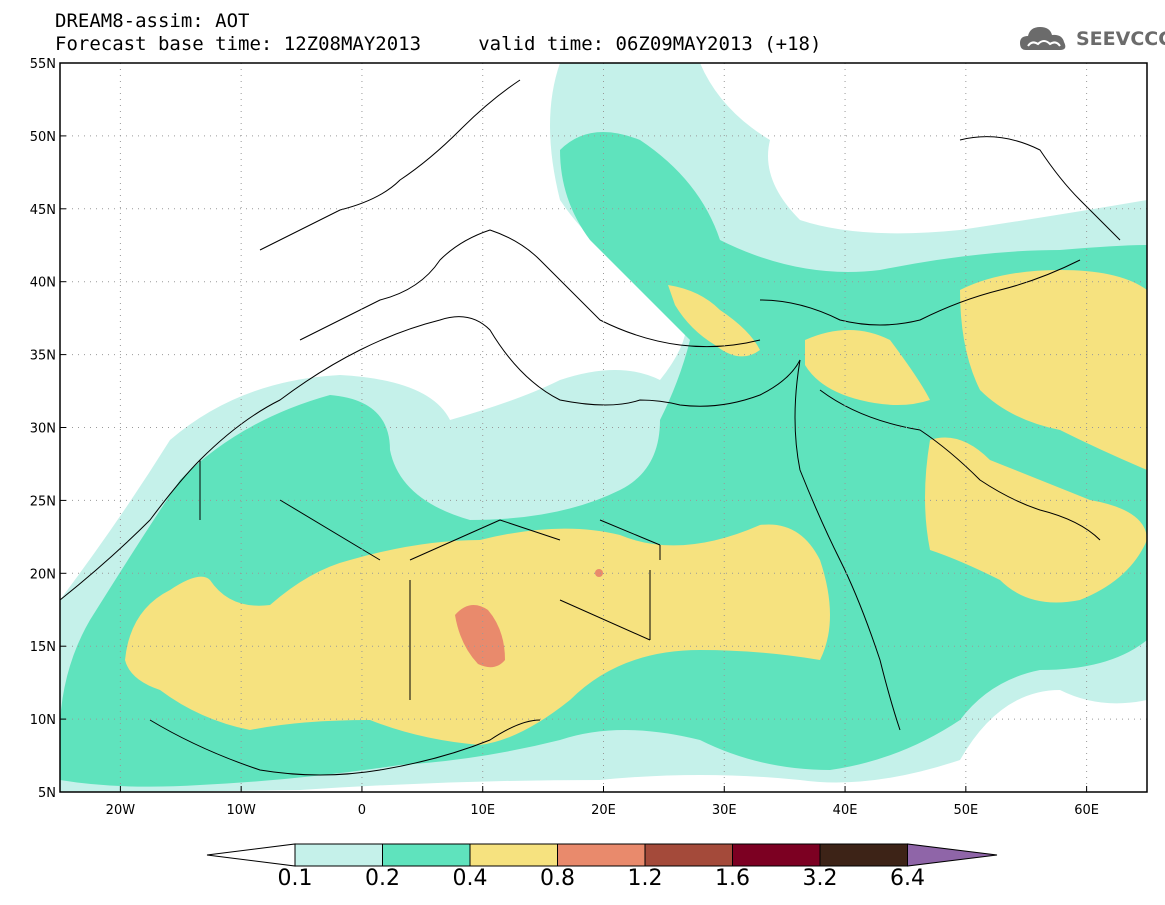  Describe the element at coordinates (480, 636) in the screenshot. I see `aot-band-0.8` at that location.